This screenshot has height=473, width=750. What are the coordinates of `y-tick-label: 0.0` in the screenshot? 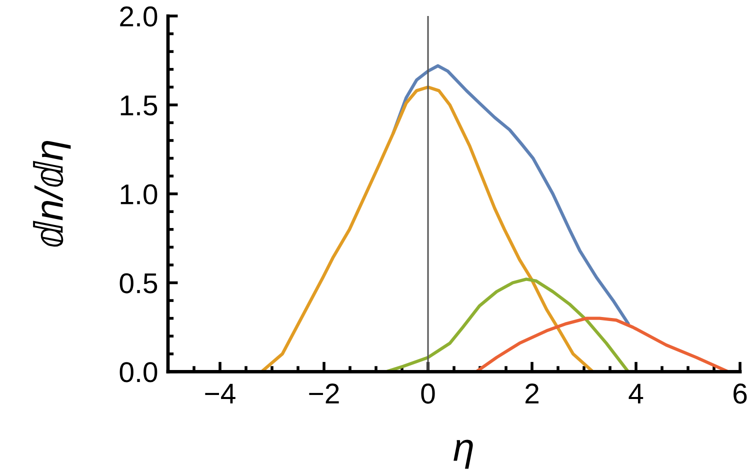 It's located at (139, 372).